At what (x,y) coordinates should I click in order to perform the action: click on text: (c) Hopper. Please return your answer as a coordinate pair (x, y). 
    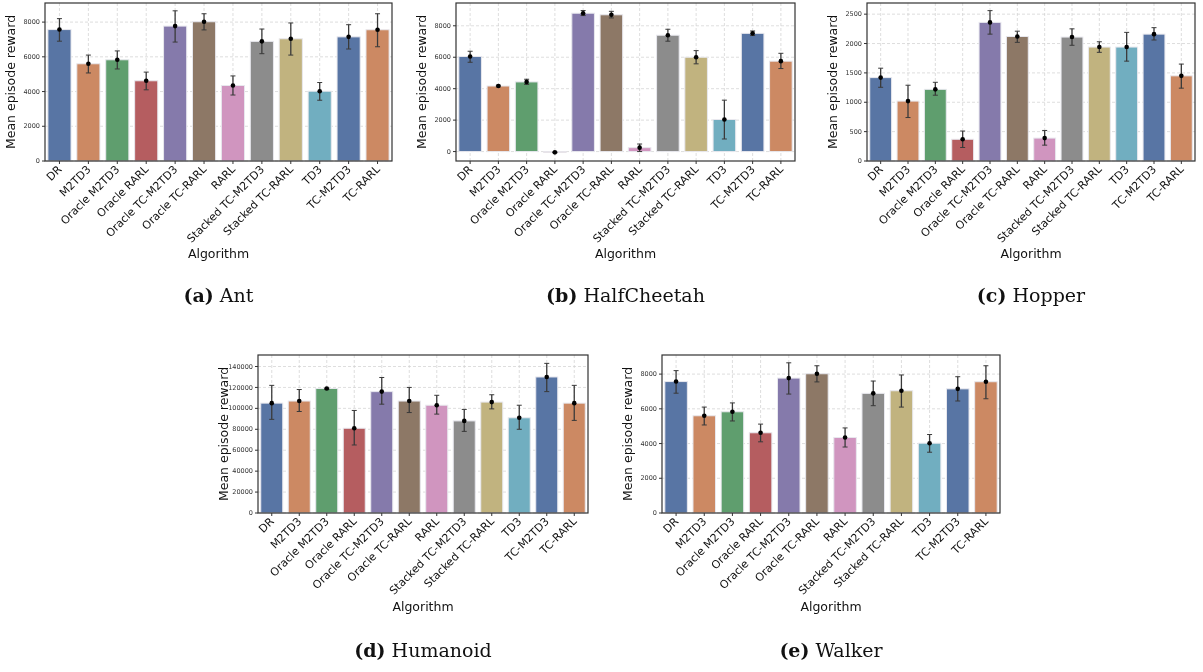
    Looking at the image, I should click on (1031, 295).